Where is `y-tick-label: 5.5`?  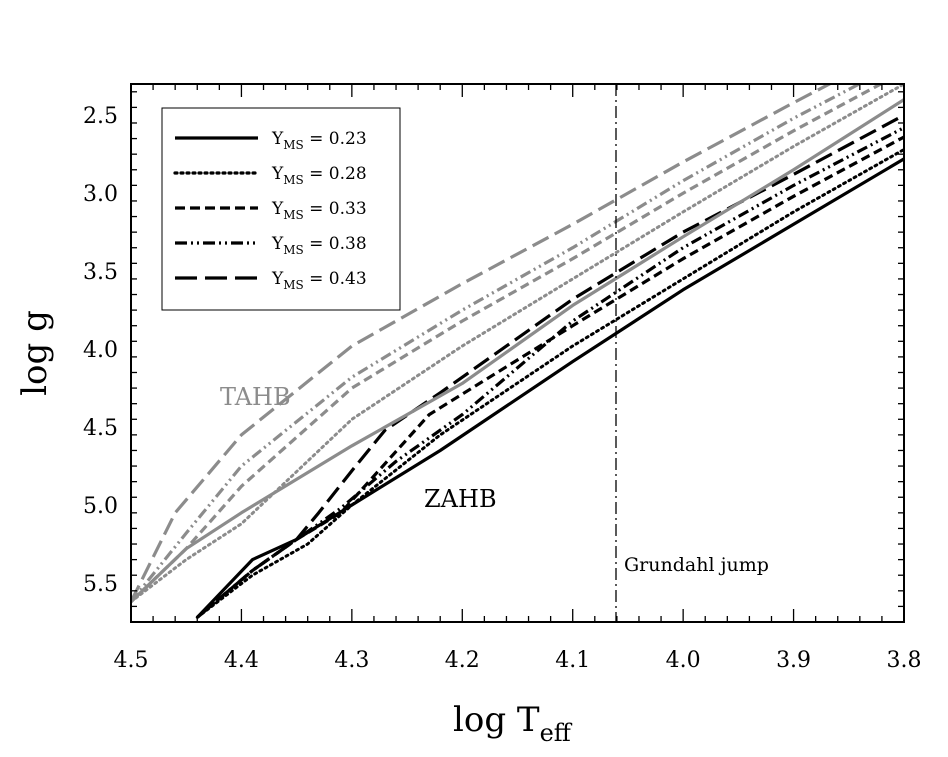 y-tick-label: 5.5 is located at coordinates (100, 584).